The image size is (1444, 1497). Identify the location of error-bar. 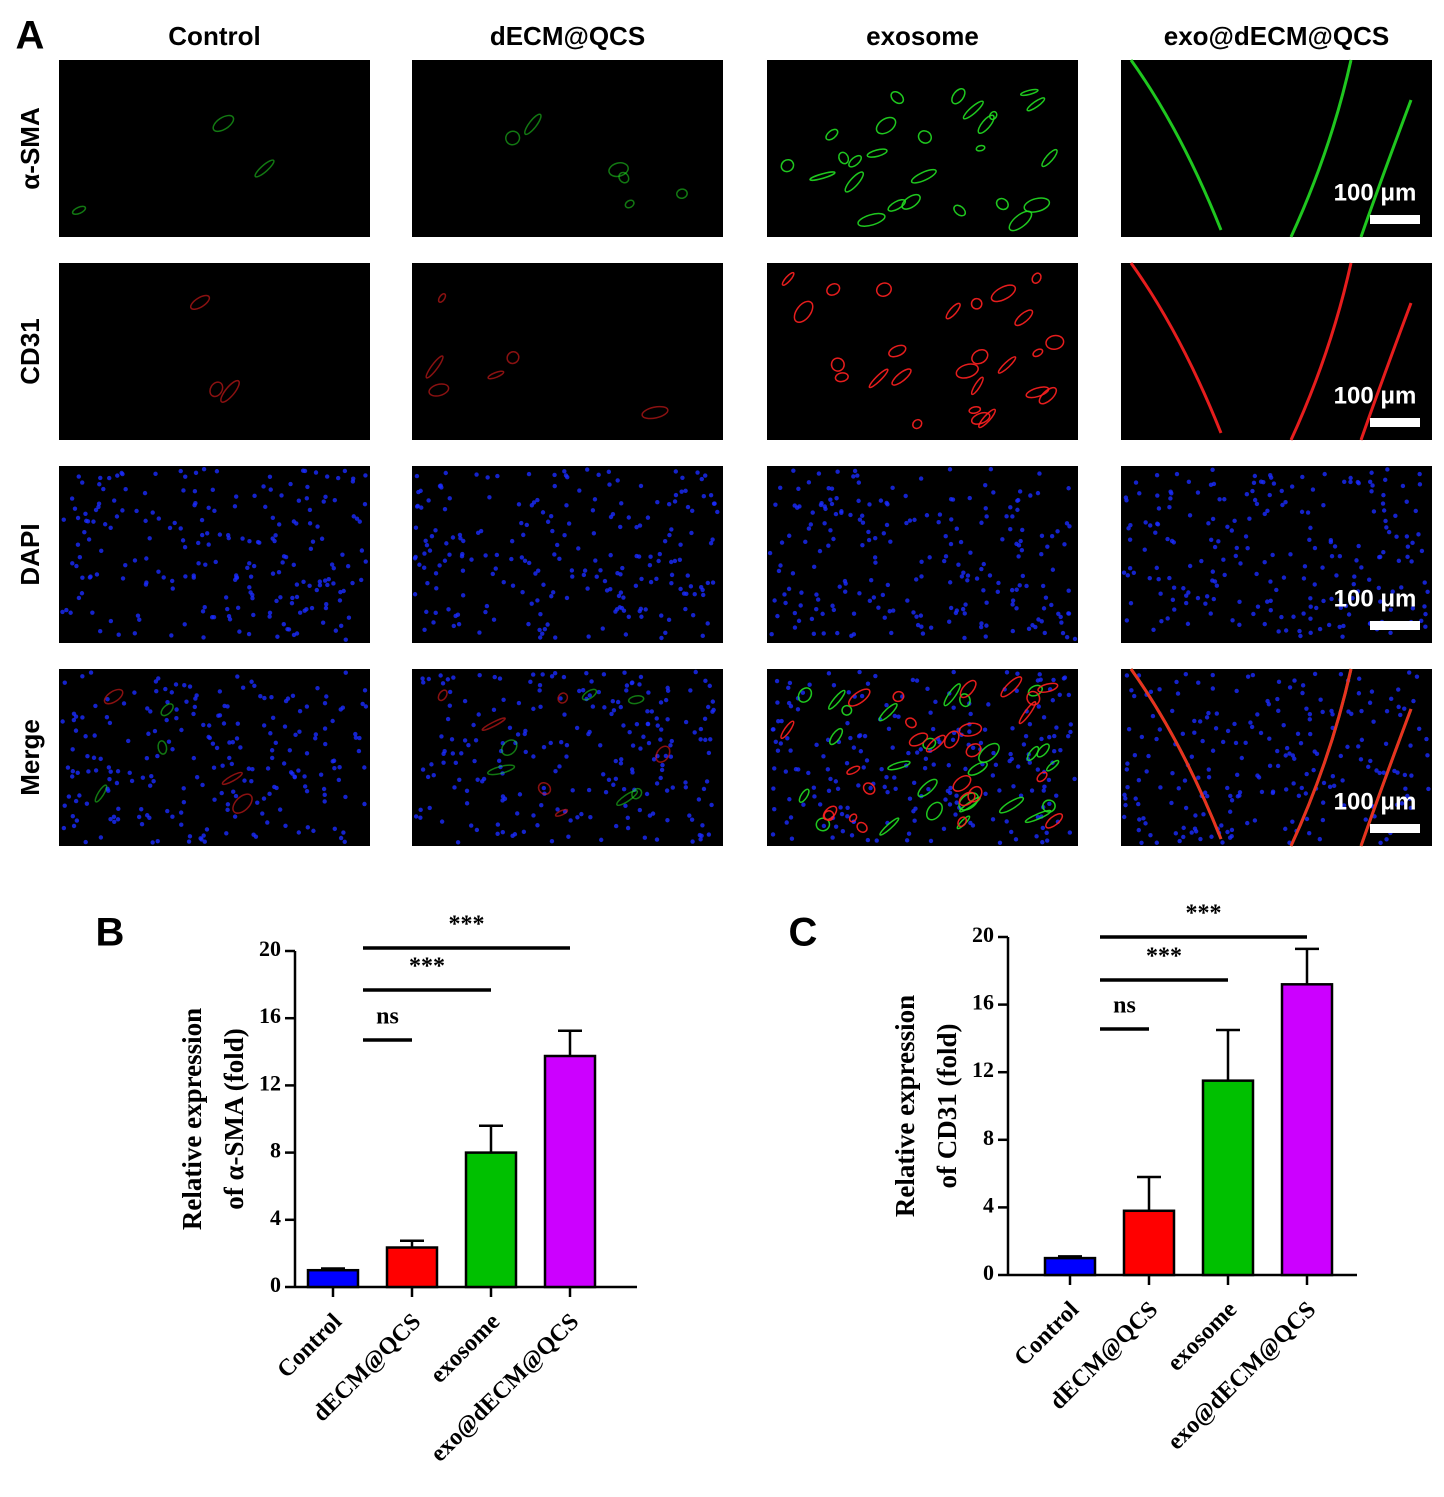
(1228, 1054).